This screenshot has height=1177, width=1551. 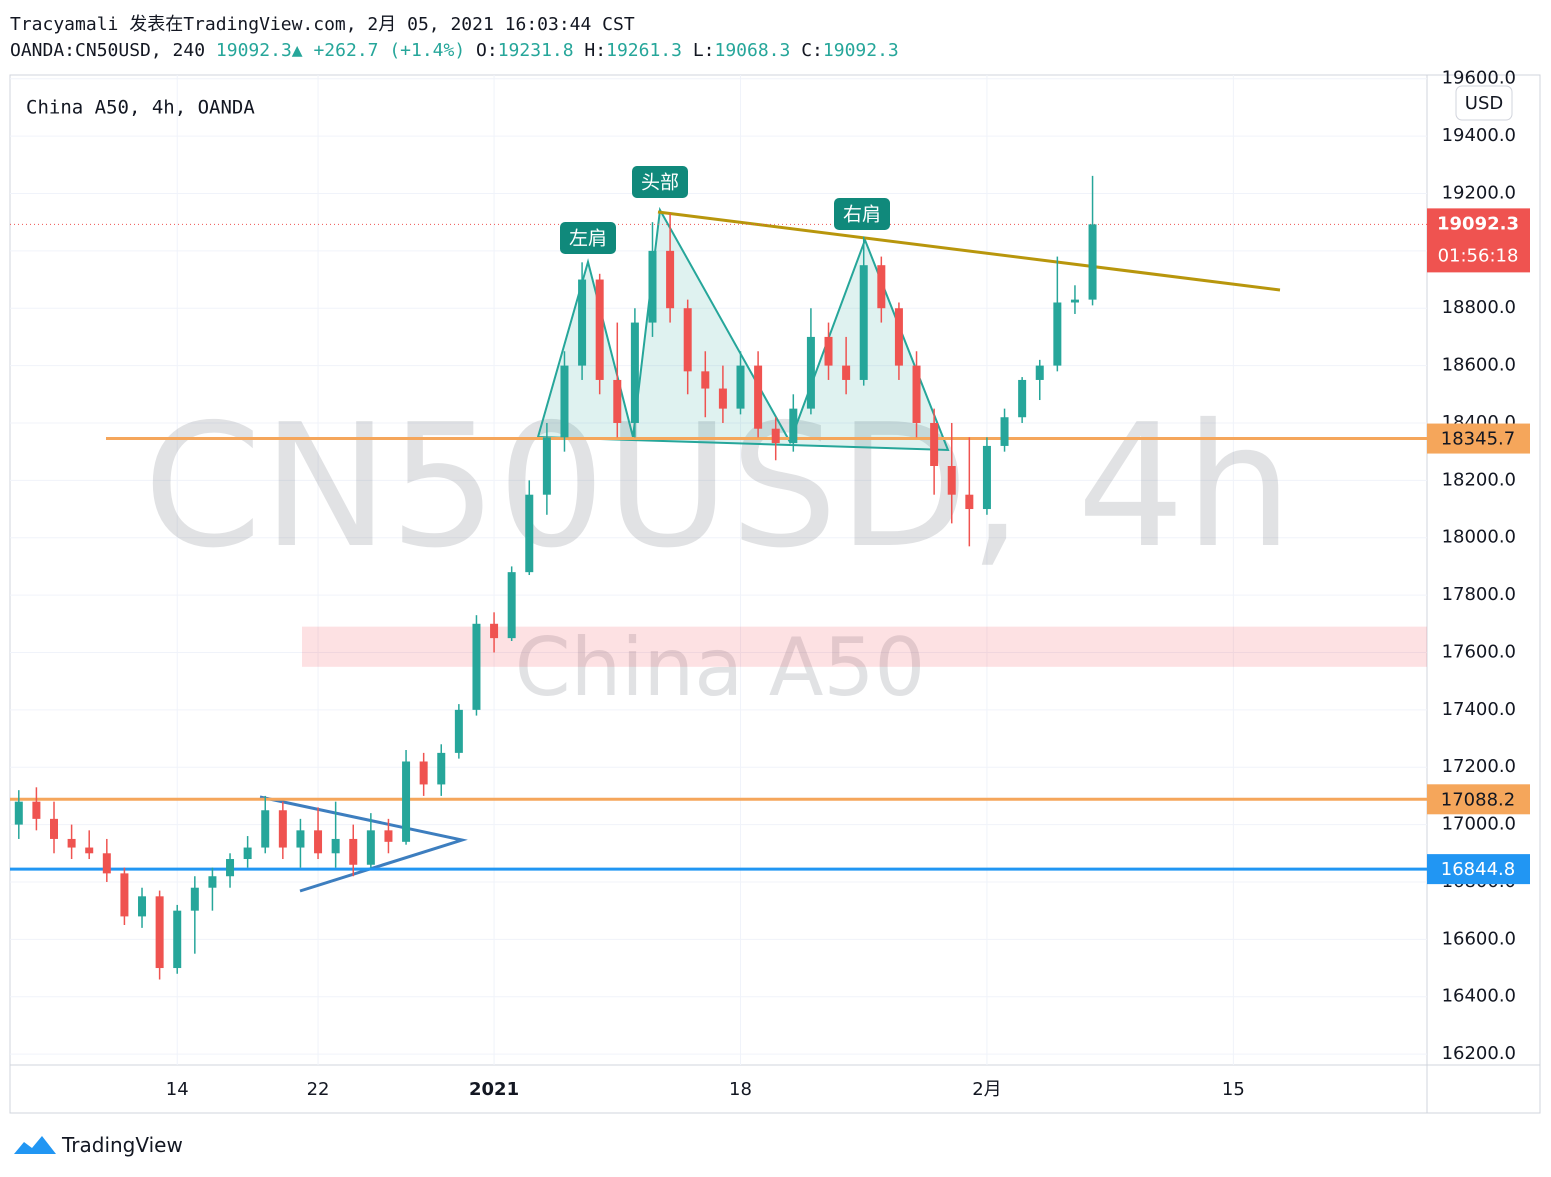 What do you see at coordinates (1479, 307) in the screenshot?
I see `y-tick-label: 18800.0` at bounding box center [1479, 307].